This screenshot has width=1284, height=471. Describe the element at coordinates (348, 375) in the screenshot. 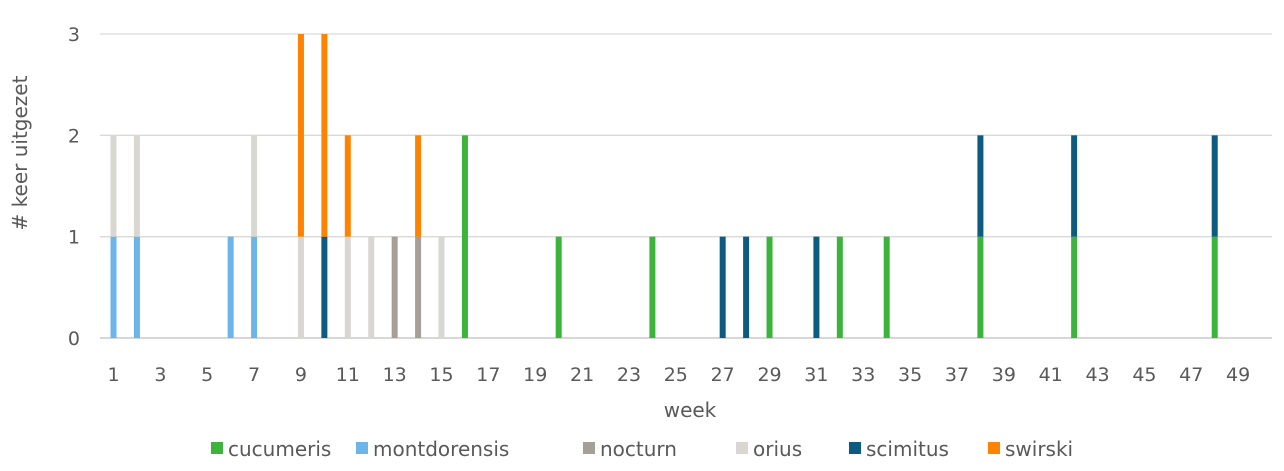

I see `x-tick-label: 11` at that location.